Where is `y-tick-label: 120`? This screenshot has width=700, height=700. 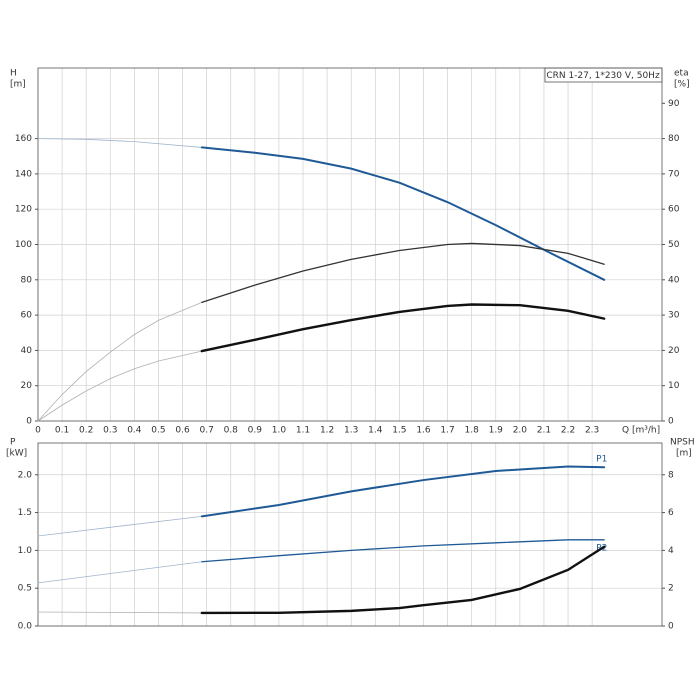 y-tick-label: 120 is located at coordinates (23, 210).